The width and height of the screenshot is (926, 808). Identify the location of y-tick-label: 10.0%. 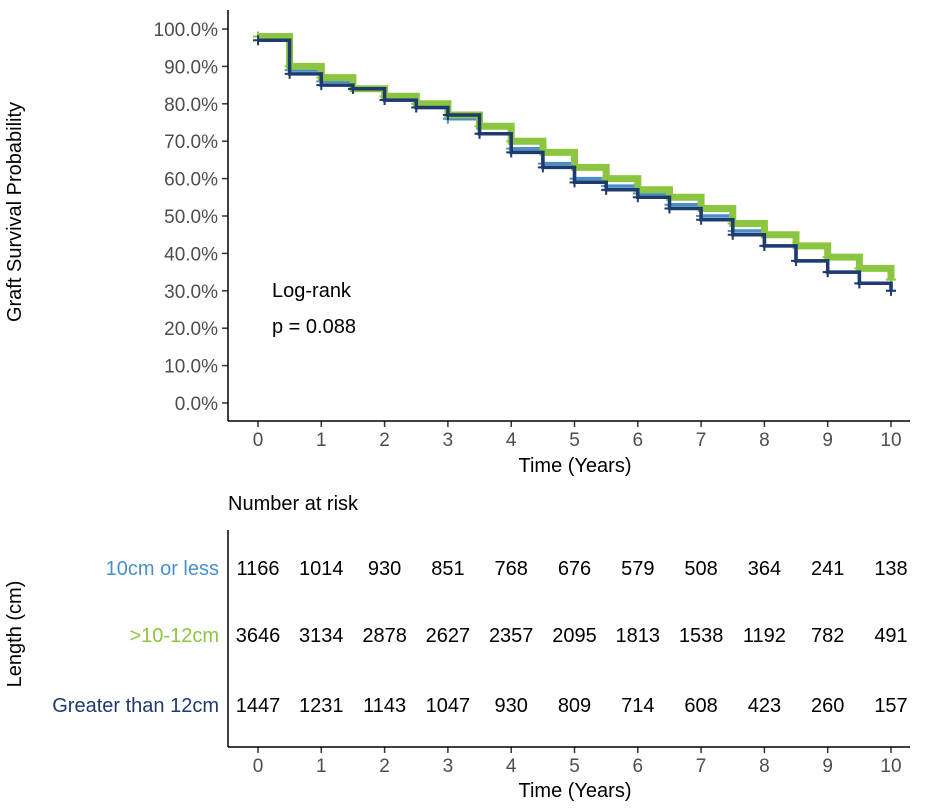
(191, 367).